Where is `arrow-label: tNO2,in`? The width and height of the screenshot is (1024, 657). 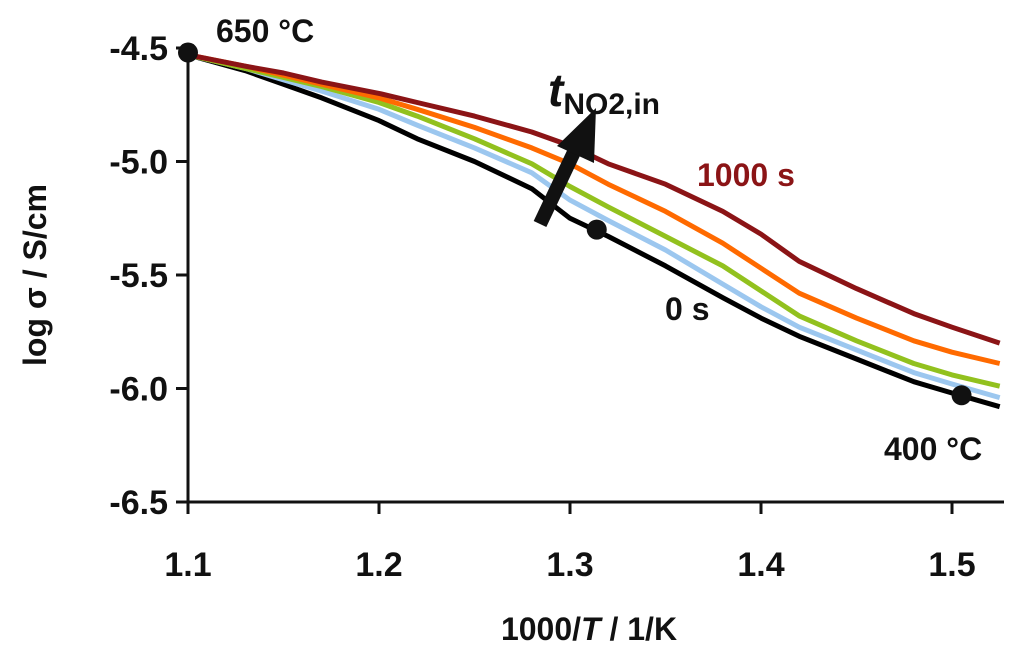
arrow-label: tNO2,in is located at coordinates (604, 92).